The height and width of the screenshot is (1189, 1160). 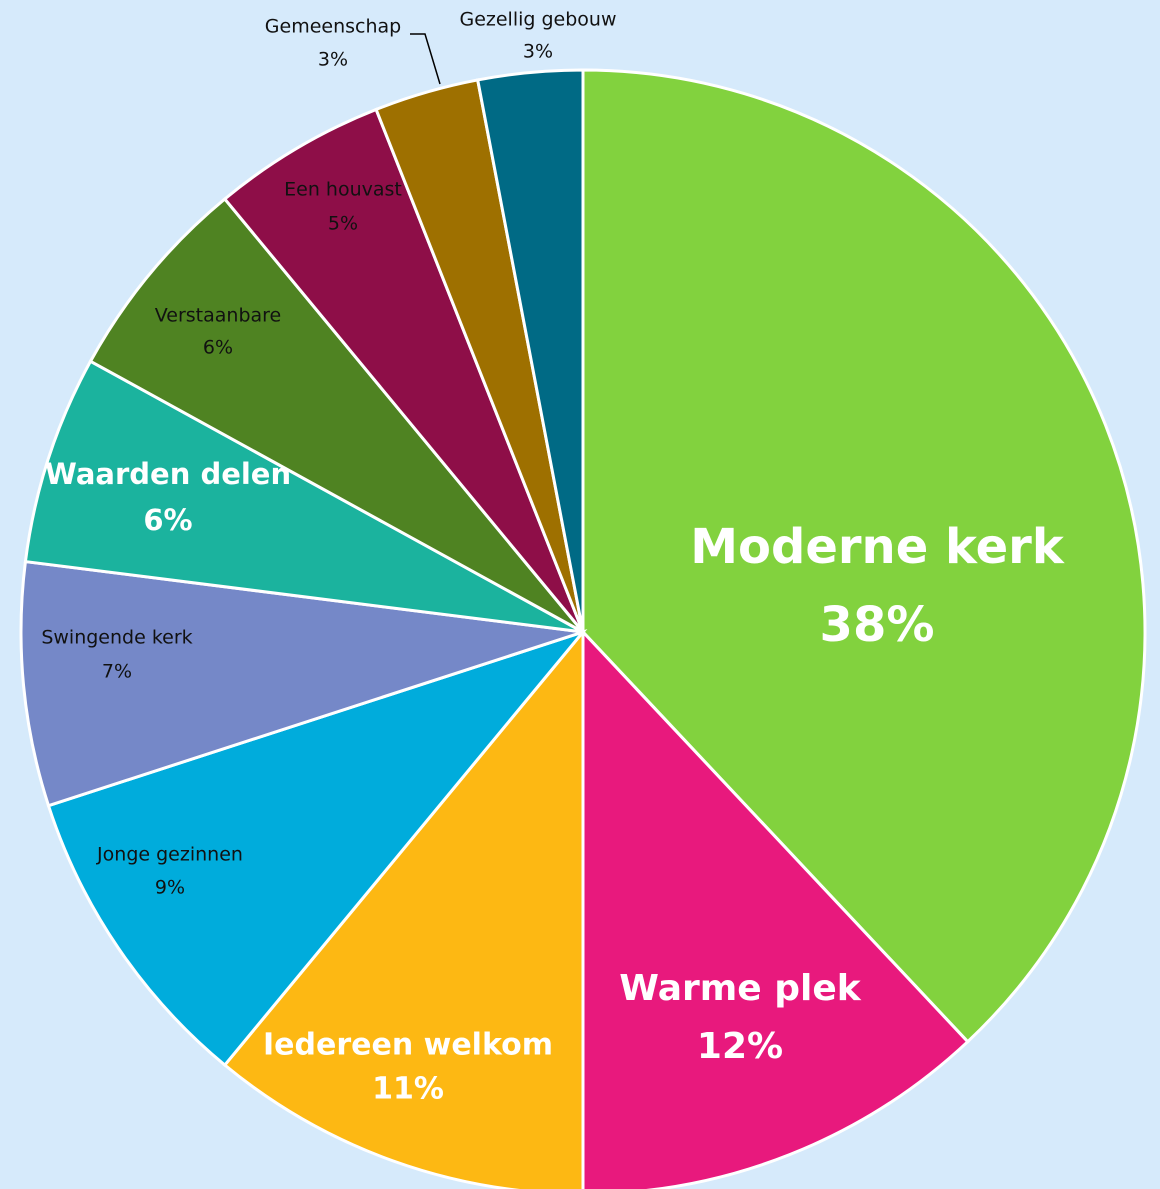 What do you see at coordinates (343, 224) in the screenshot?
I see `slice-value-label: 5%` at bounding box center [343, 224].